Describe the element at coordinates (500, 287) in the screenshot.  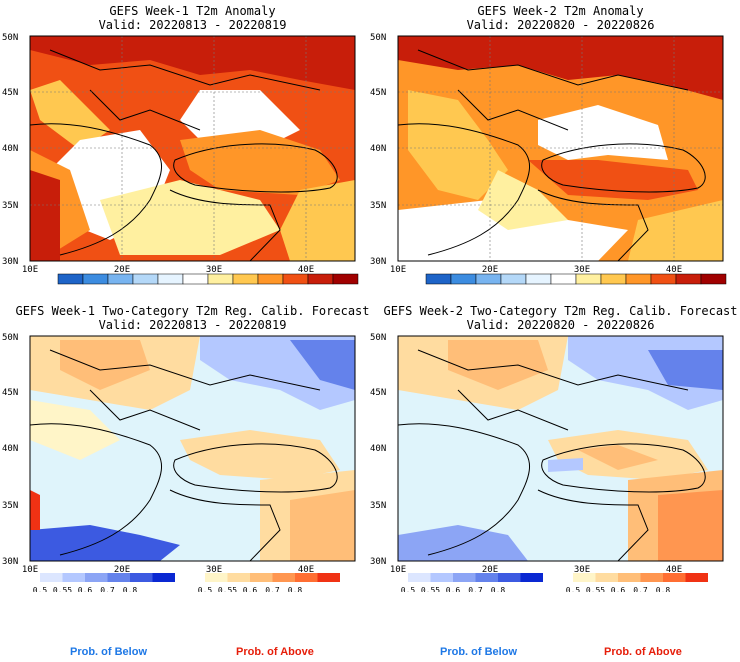
I see `colorbar-label: -1.5` at that location.